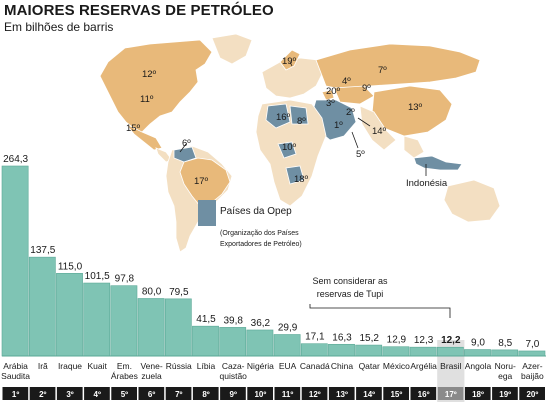  Describe the element at coordinates (289, 147) in the screenshot. I see `map-rank-label: 10º` at that location.